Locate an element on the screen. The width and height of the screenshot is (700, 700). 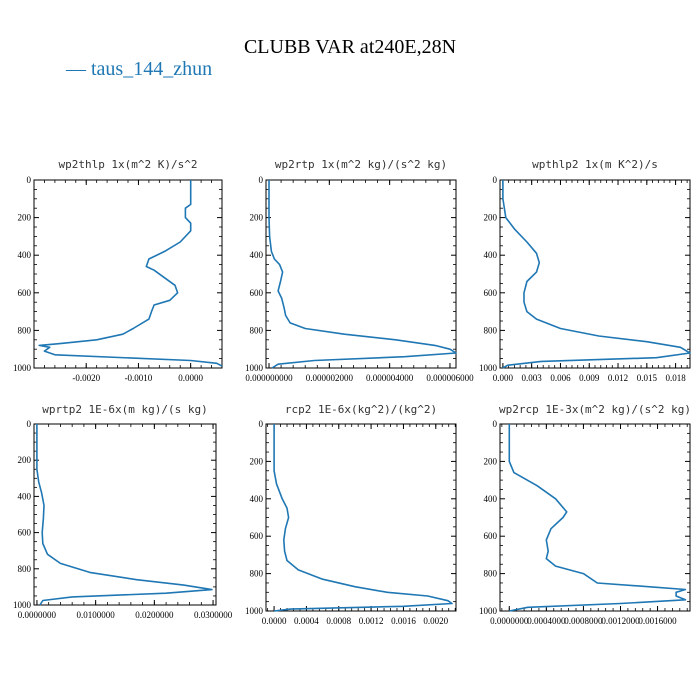
figure-title: CLUBB VAR at240E,28N is located at coordinates (350, 47).